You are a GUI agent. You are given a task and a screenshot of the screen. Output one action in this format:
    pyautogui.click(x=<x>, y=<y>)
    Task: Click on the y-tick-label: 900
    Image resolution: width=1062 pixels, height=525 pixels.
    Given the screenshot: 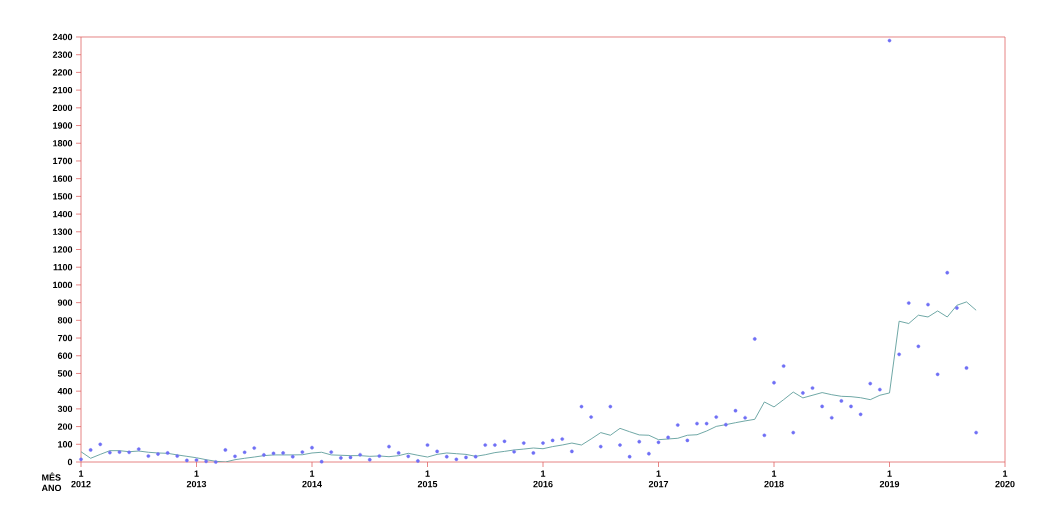 What is the action you would take?
    pyautogui.click(x=65, y=302)
    